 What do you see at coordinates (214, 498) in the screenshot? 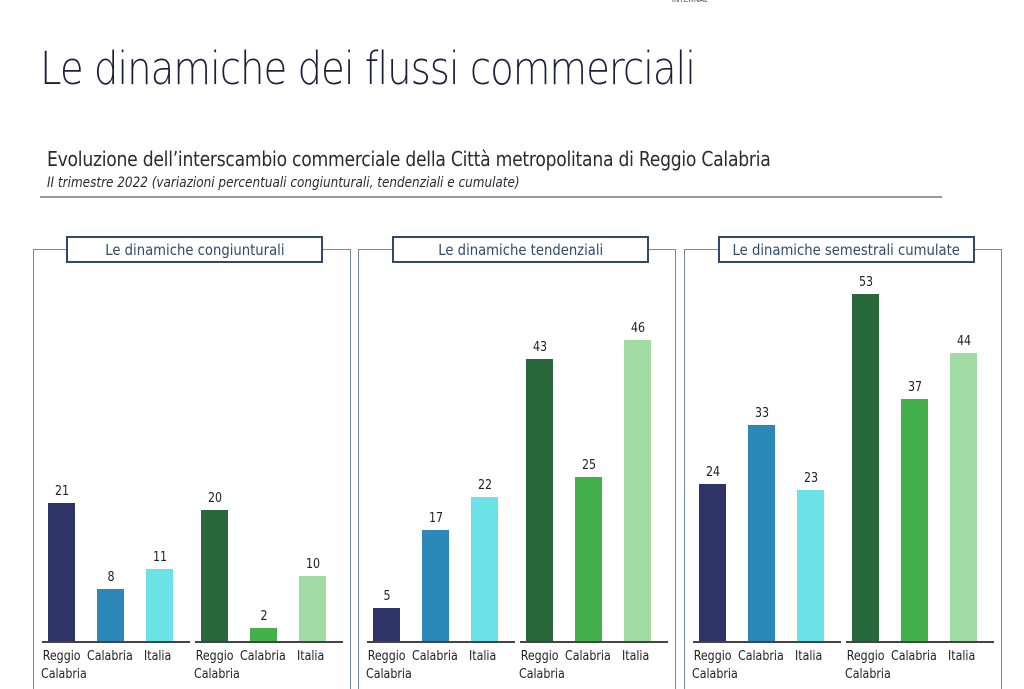
I see `data-label: 20` at bounding box center [214, 498].